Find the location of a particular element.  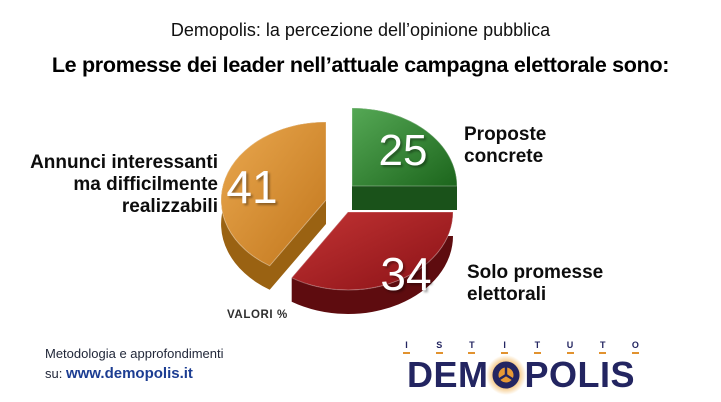

values-note: VALORI % is located at coordinates (257, 315).